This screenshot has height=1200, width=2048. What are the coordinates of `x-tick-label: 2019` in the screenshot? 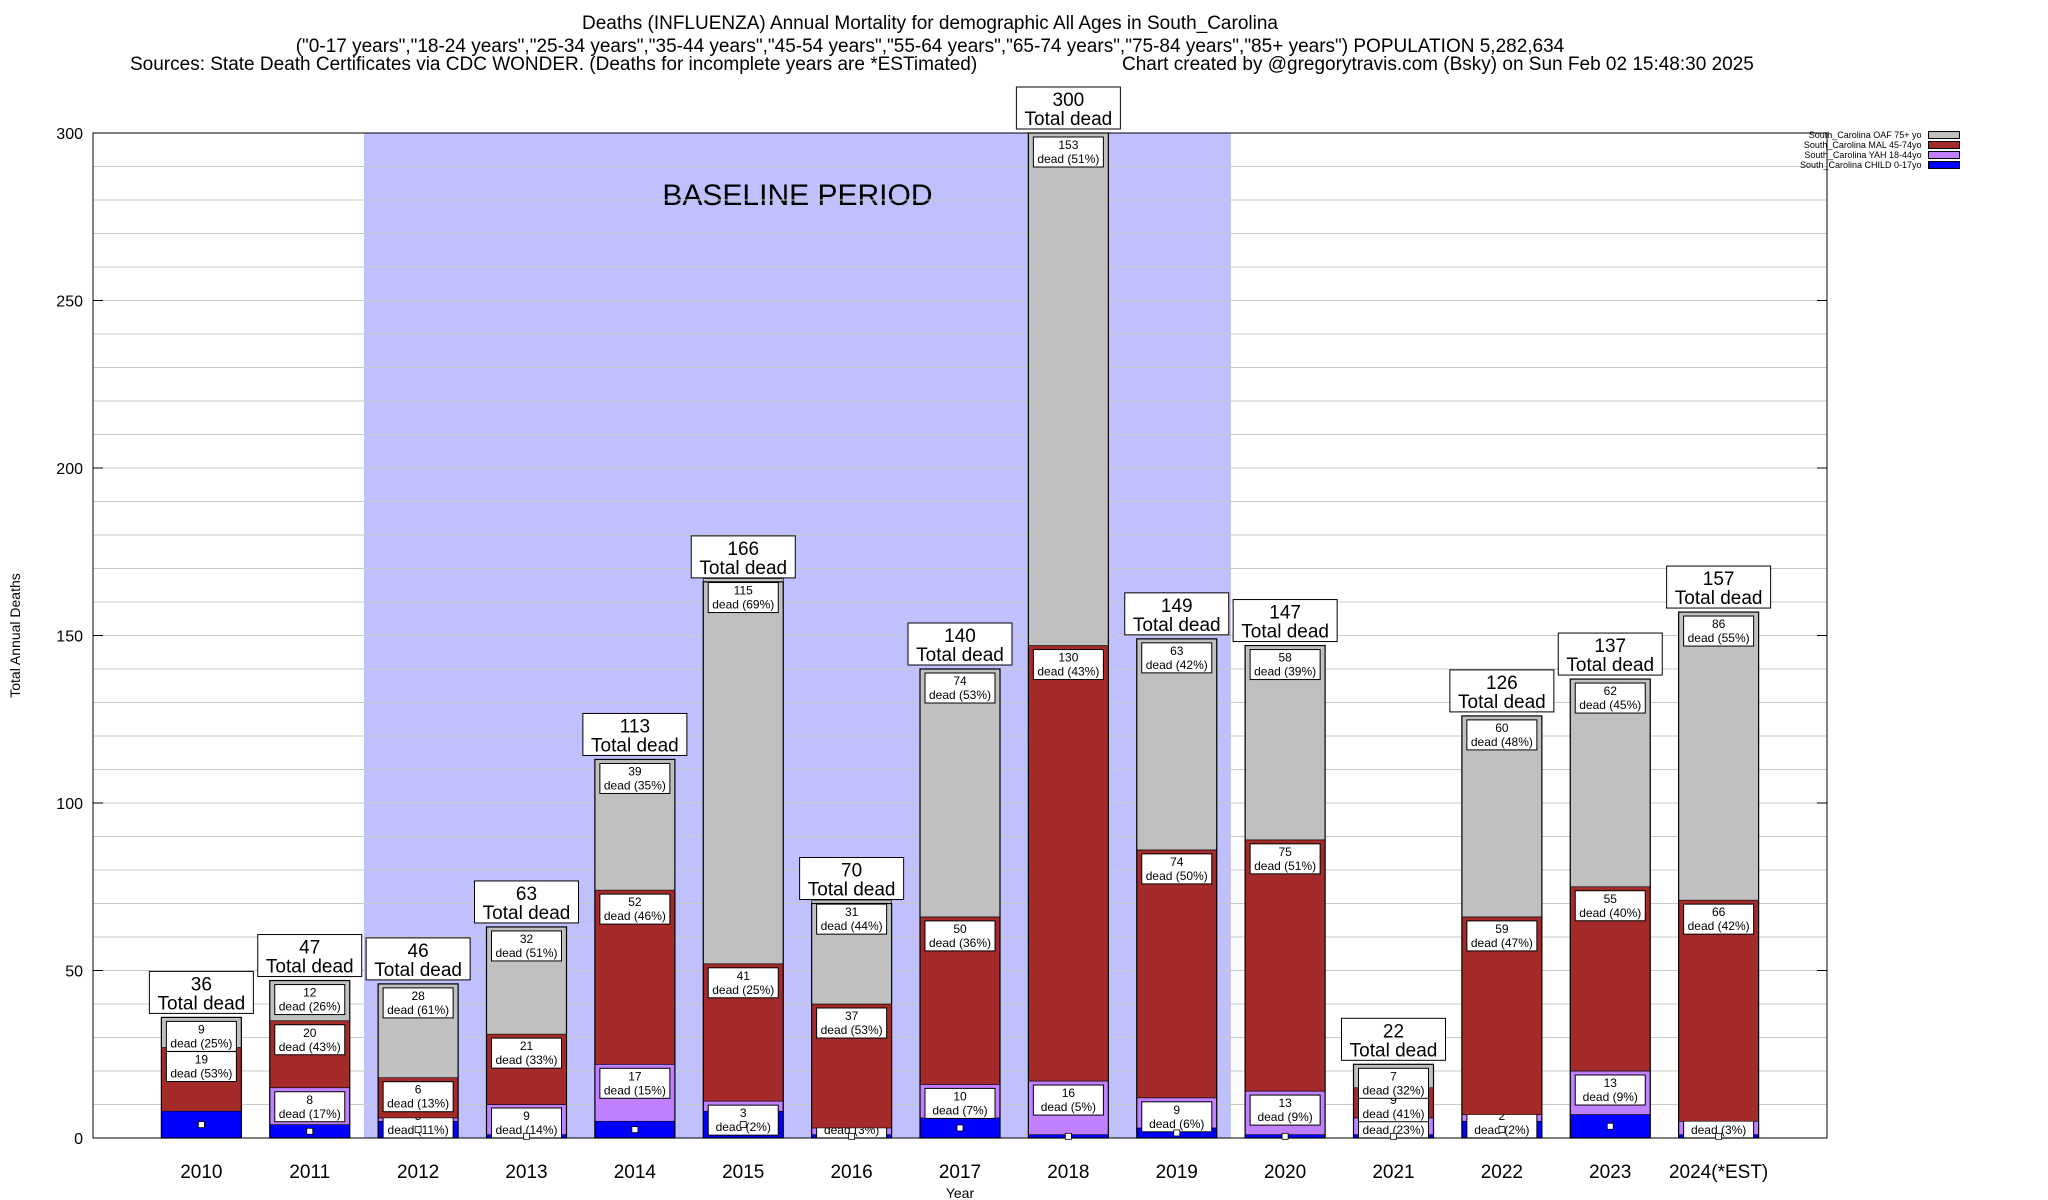 It's located at (1177, 1172).